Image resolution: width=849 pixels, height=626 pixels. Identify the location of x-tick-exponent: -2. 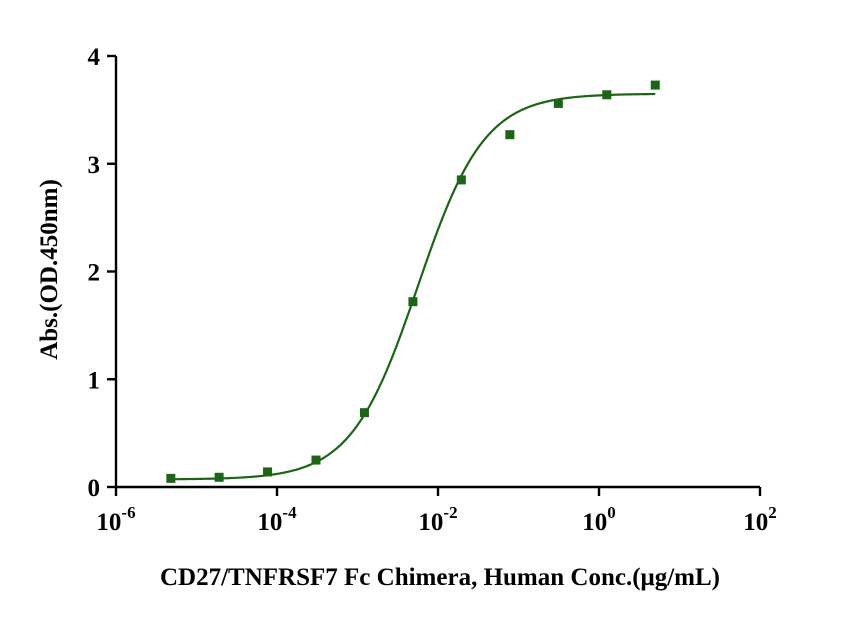
(450, 512).